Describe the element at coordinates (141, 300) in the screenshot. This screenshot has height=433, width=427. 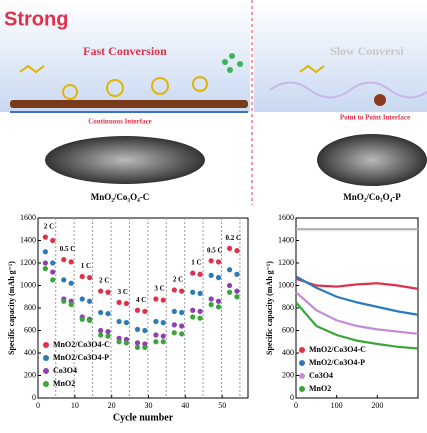
I see `rate-label: 4 C` at that location.